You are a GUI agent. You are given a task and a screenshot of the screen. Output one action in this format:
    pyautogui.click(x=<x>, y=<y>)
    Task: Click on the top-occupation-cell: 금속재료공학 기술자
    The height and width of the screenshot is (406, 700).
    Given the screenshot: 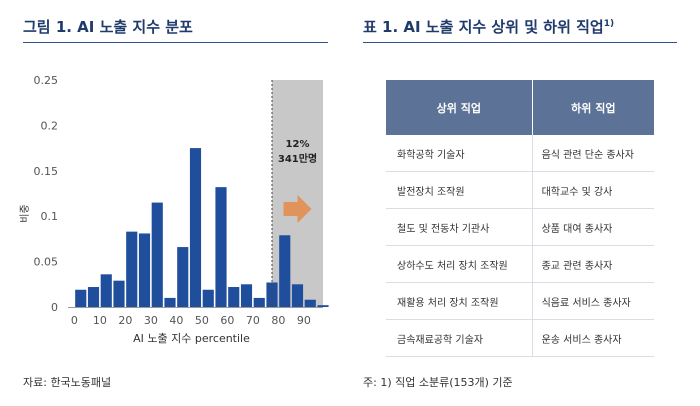 What is the action you would take?
    pyautogui.click(x=459, y=338)
    